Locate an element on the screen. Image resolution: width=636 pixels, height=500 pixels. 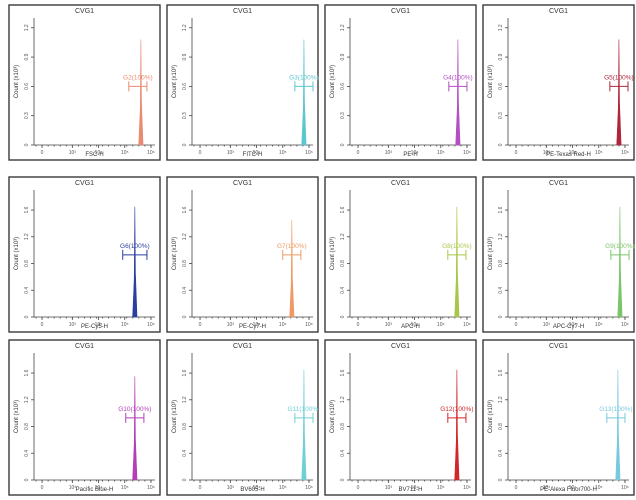
gate-label: G10(100%) is located at coordinates (134, 409).